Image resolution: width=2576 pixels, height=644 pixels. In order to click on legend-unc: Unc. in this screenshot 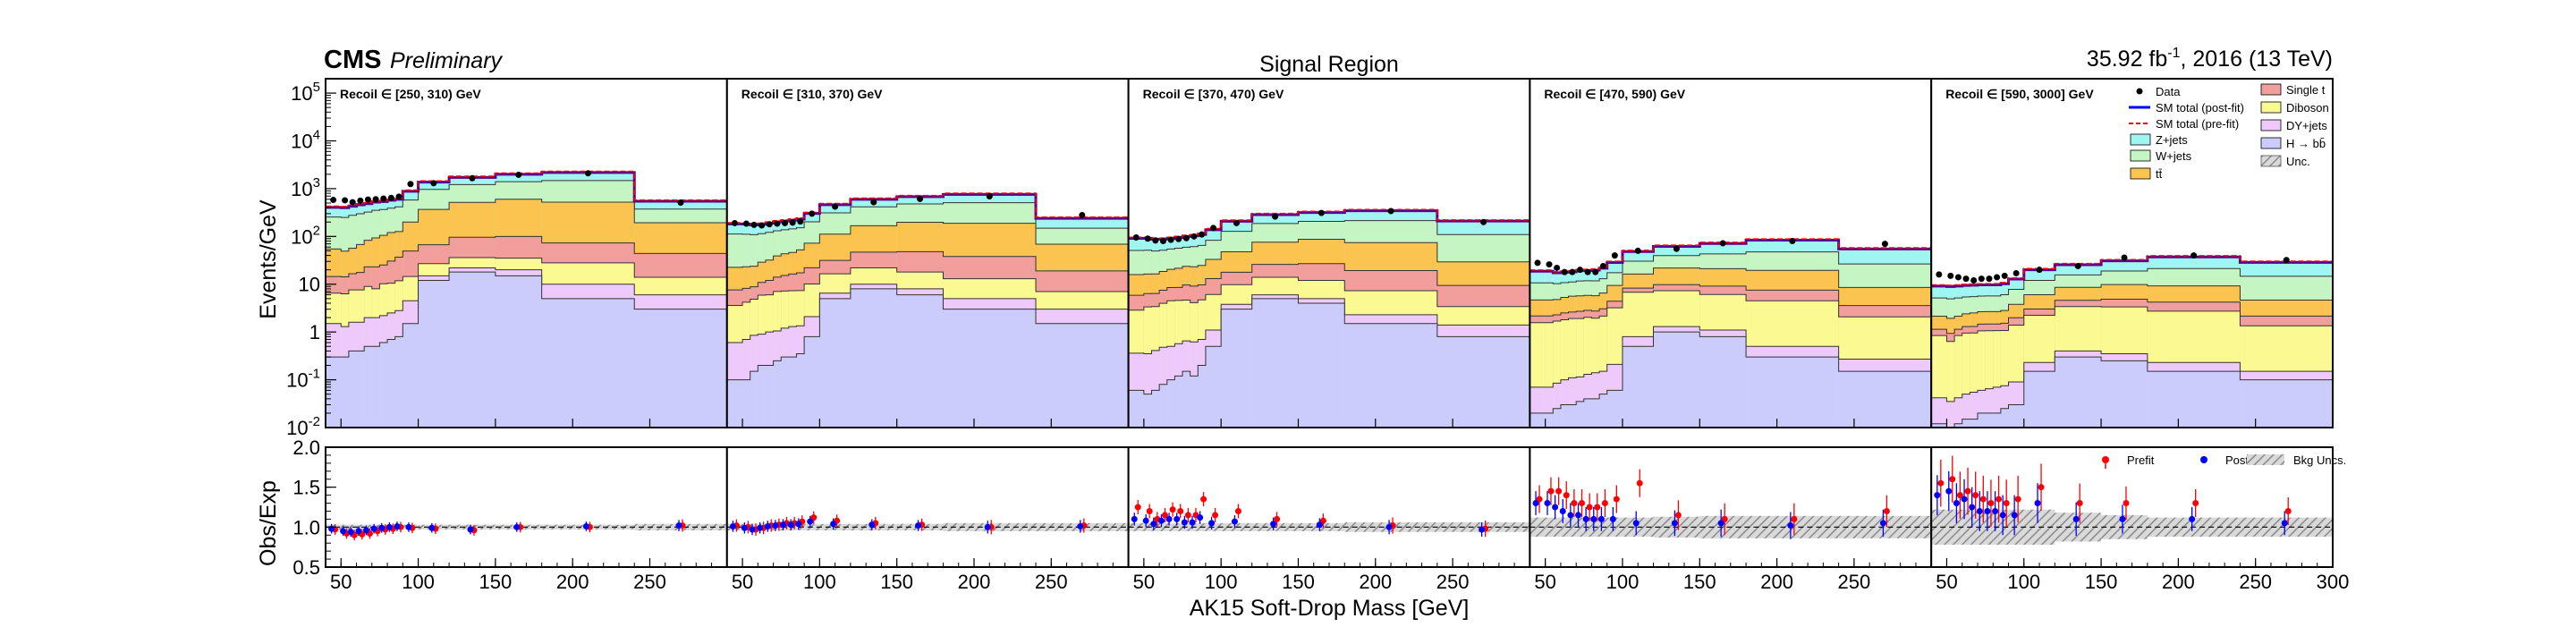, I will do `click(2285, 161)`.